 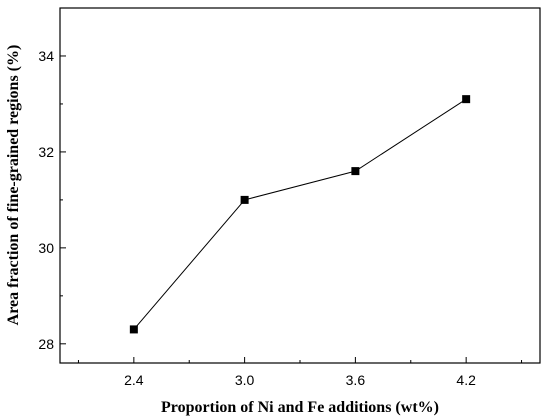 What do you see at coordinates (134, 380) in the screenshot?
I see `x-tick-label: 2.4` at bounding box center [134, 380].